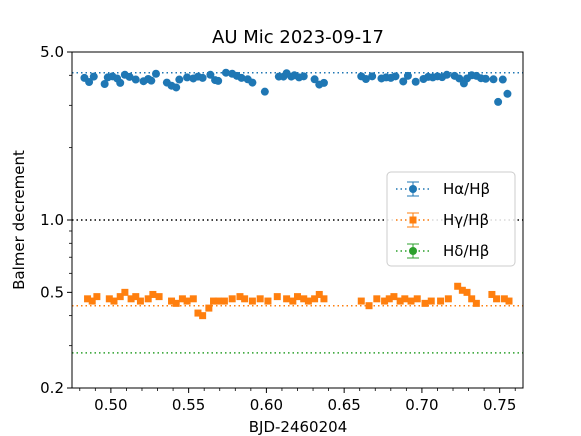  What do you see at coordinates (266, 405) in the screenshot?
I see `x-tick-label: 0.60` at bounding box center [266, 405].